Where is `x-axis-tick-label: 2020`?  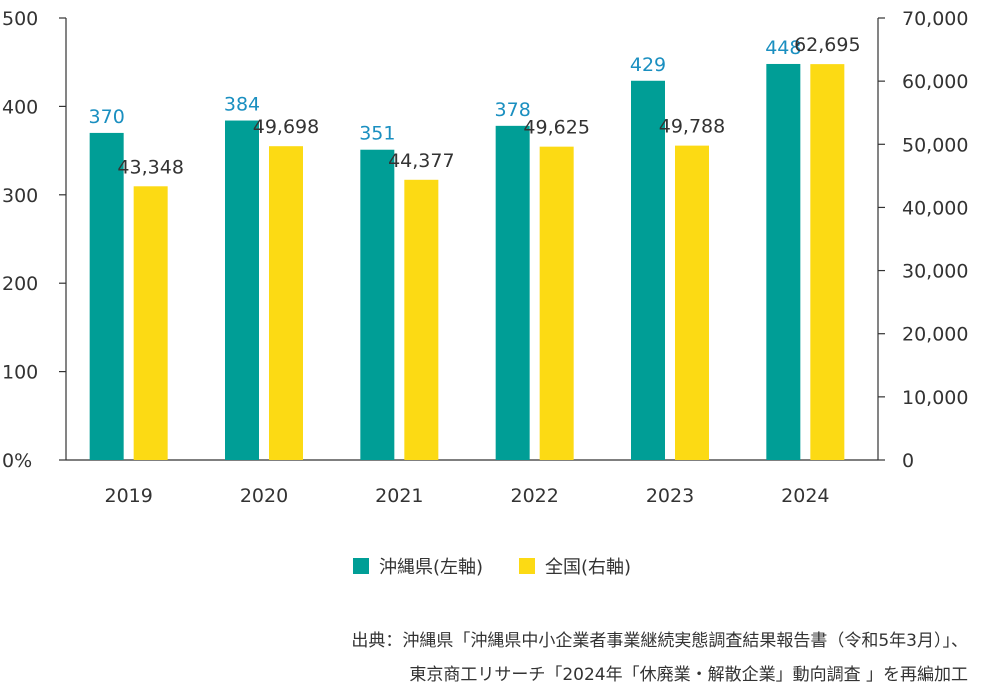
x-axis-tick-label: 2020 is located at coordinates (264, 496).